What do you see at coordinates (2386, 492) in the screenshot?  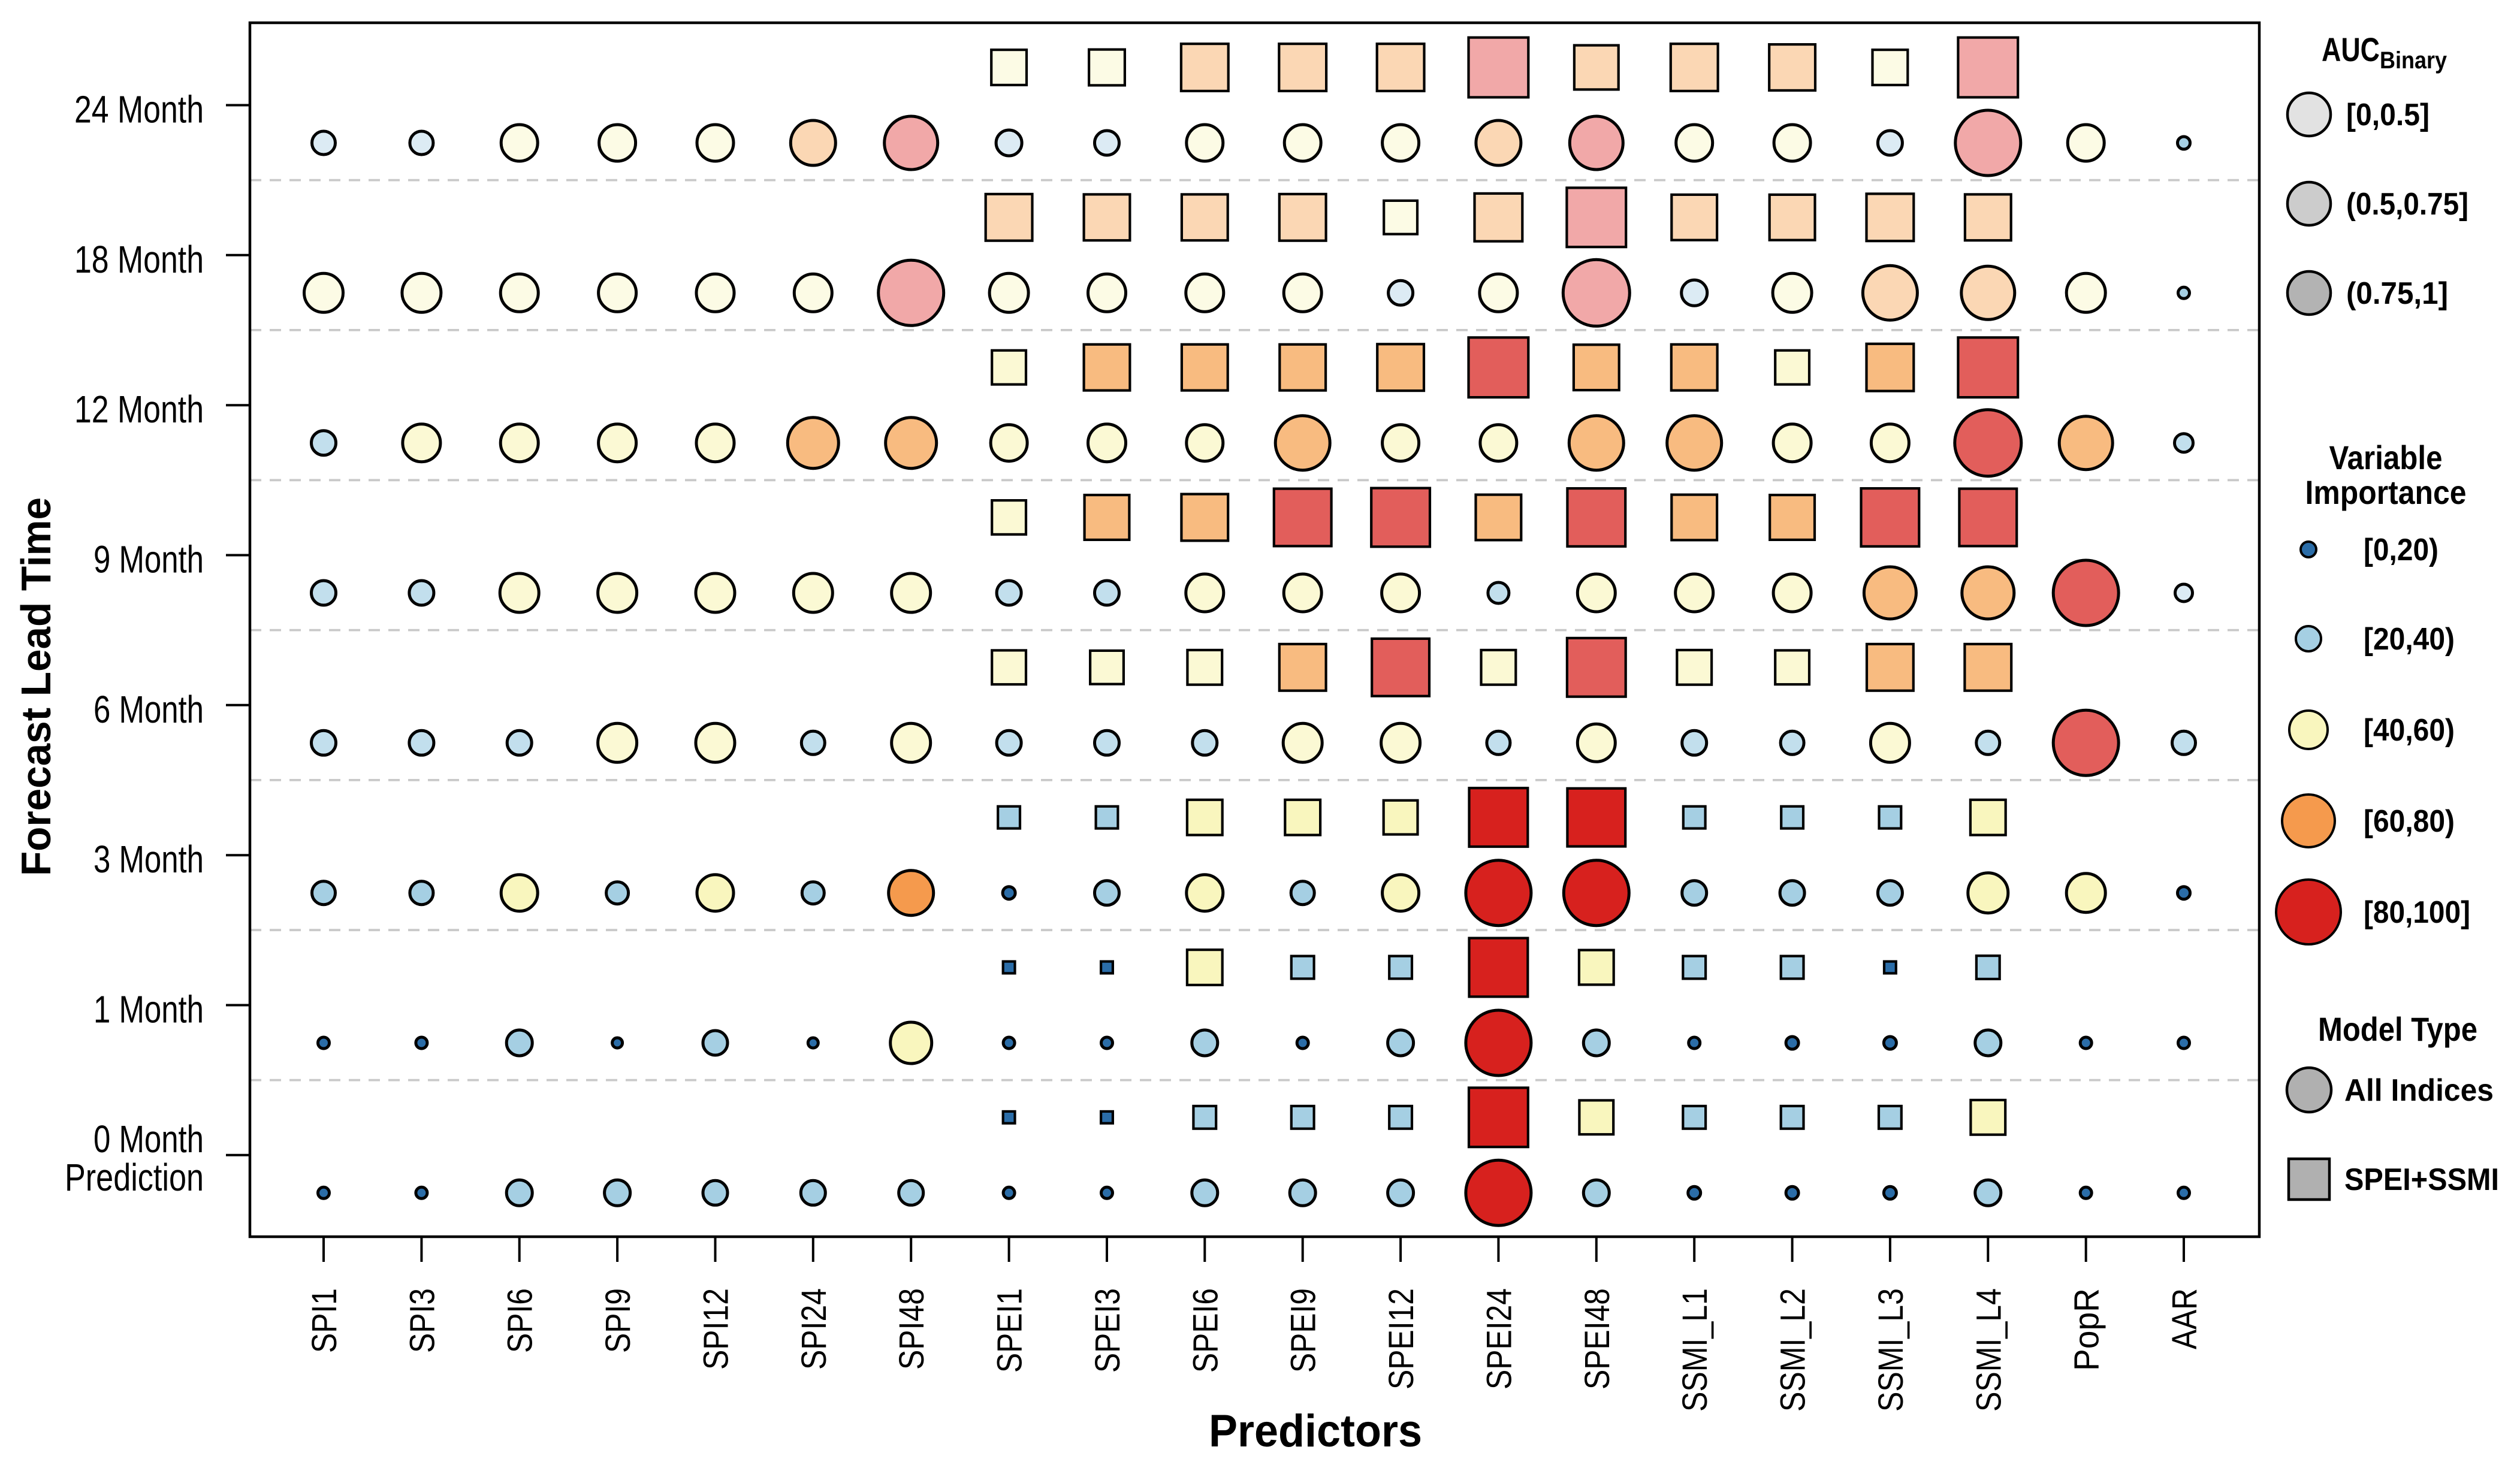 I see `svg-text: Importance` at bounding box center [2386, 492].